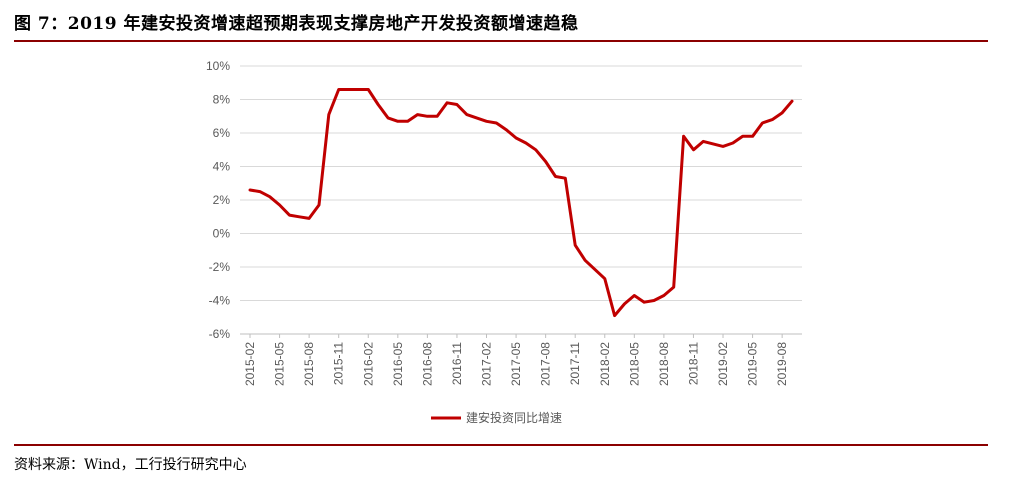 The width and height of the screenshot is (1015, 489). Describe the element at coordinates (514, 417) in the screenshot. I see `legend-label: 建安投资同比增速` at that location.